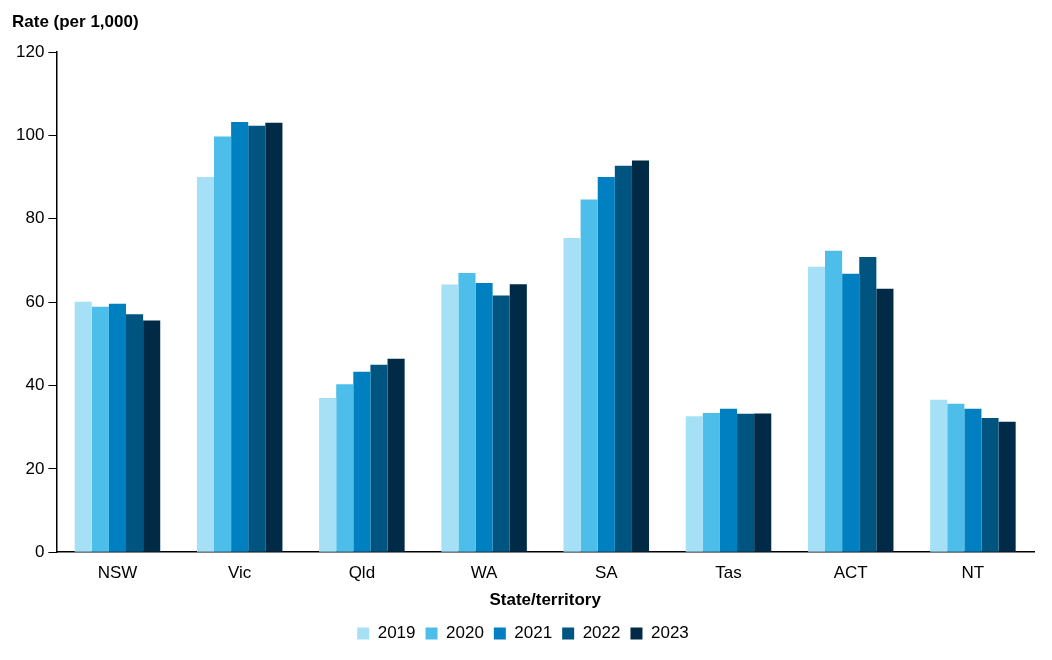 The image size is (1052, 660). I want to click on legend-label: 2022, so click(601, 633).